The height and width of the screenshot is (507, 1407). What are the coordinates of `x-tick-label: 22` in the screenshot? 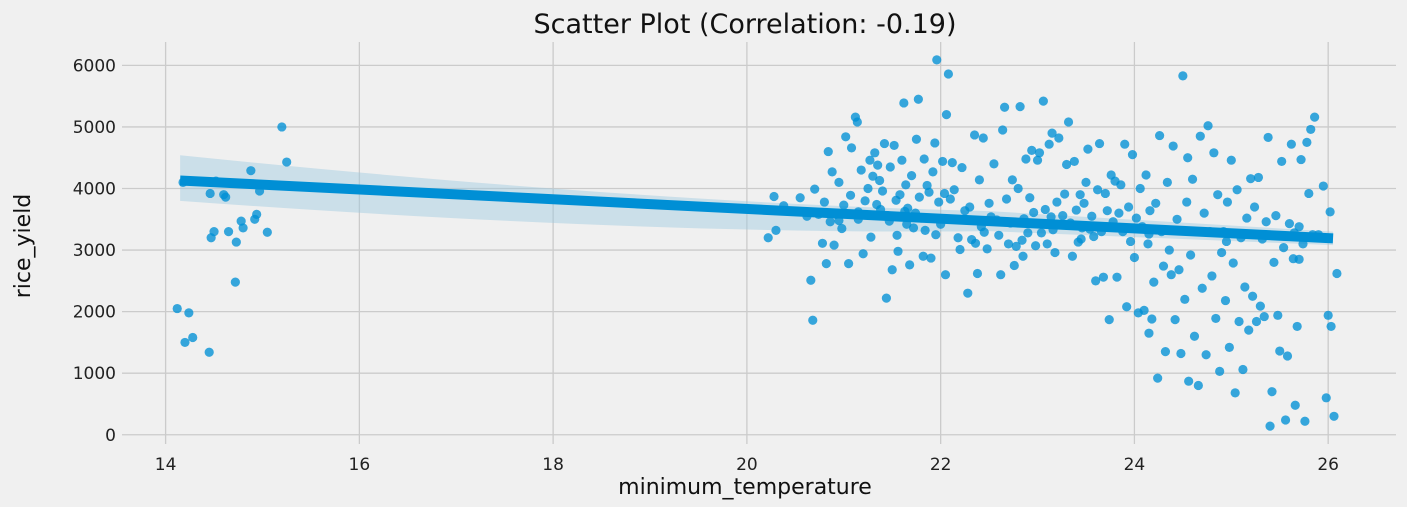 It's located at (941, 465).